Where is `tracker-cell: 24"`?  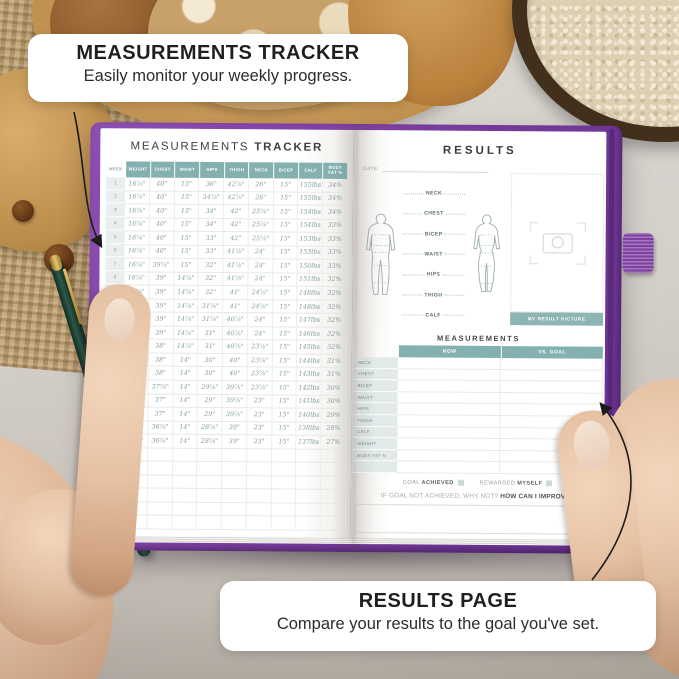 tracker-cell: 24" is located at coordinates (261, 266).